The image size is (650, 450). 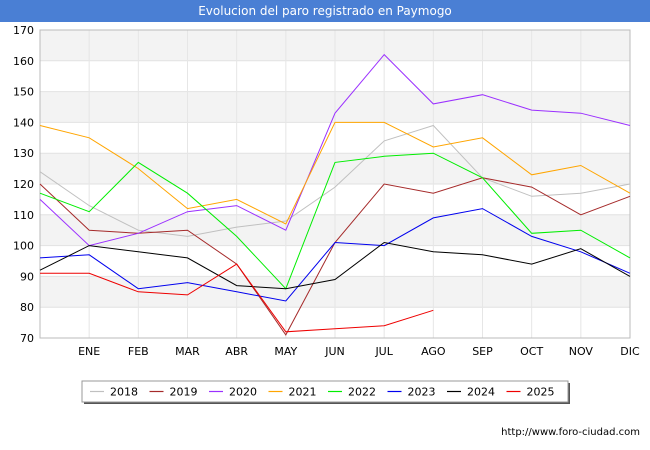 What do you see at coordinates (570, 432) in the screenshot?
I see `source-credit: http://www.foro-ciudad.com` at bounding box center [570, 432].